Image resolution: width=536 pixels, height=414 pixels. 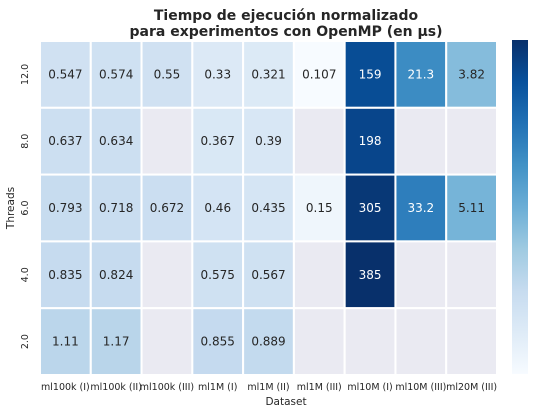 I want to click on cell-value-label: 1.17, so click(x=116, y=342).